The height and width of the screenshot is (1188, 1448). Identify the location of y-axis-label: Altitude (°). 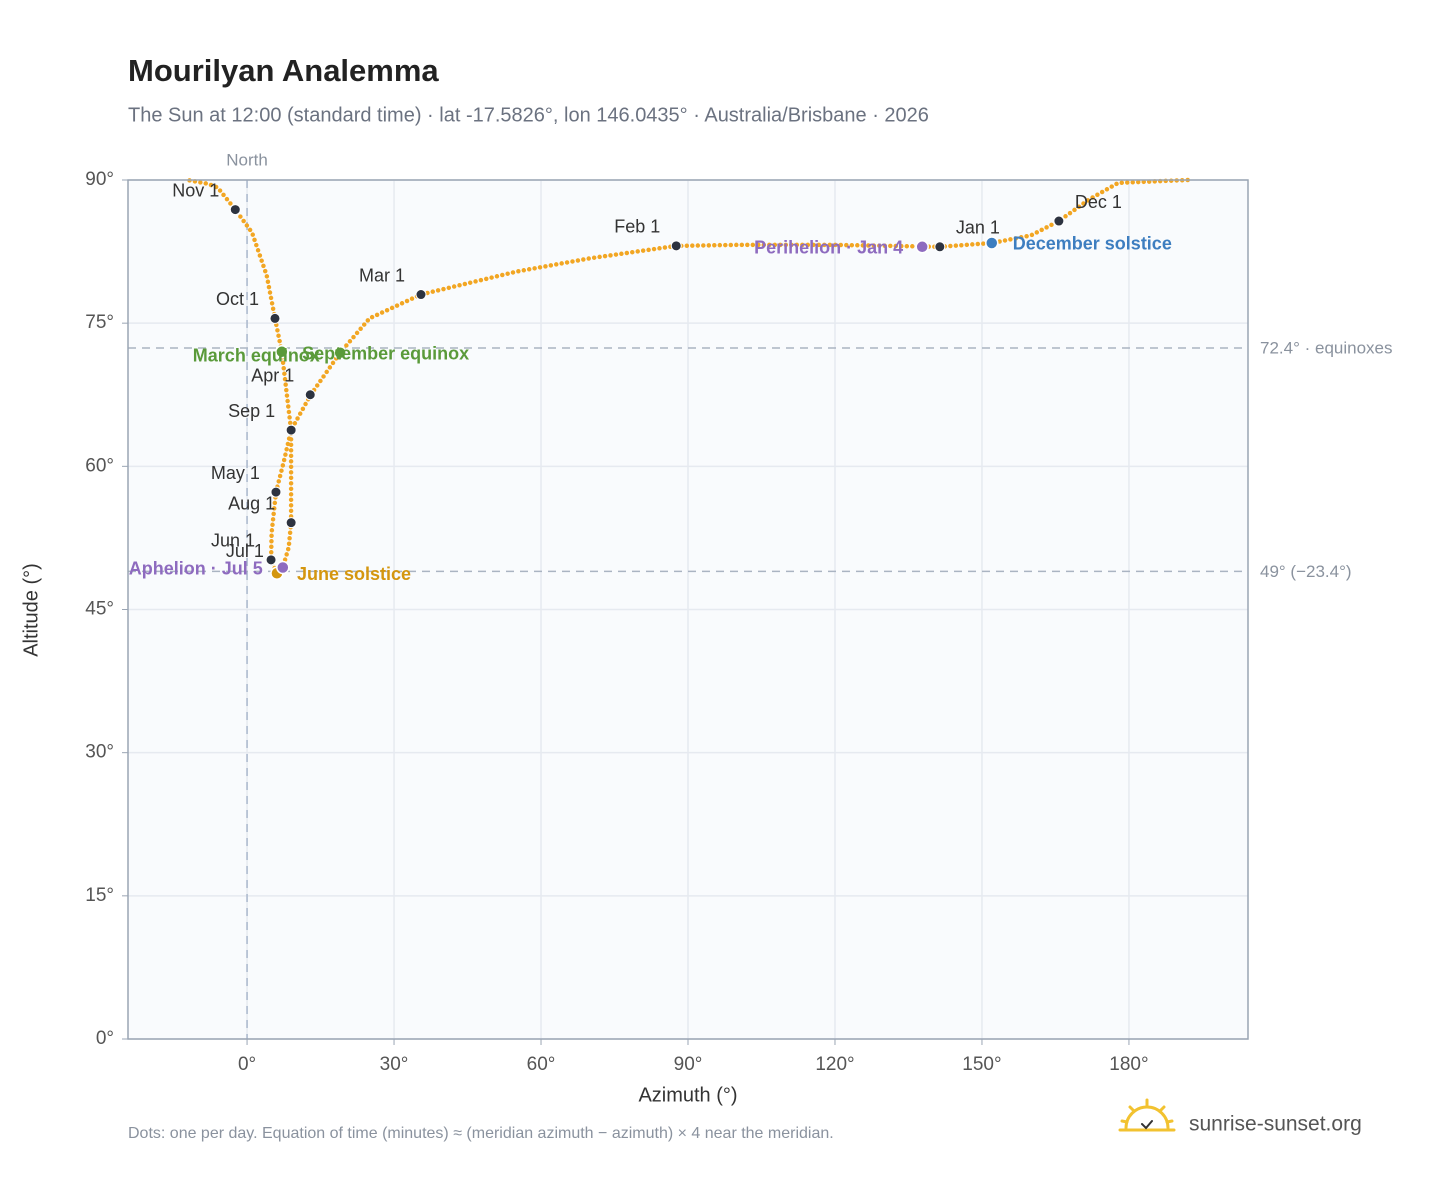
(31, 610).